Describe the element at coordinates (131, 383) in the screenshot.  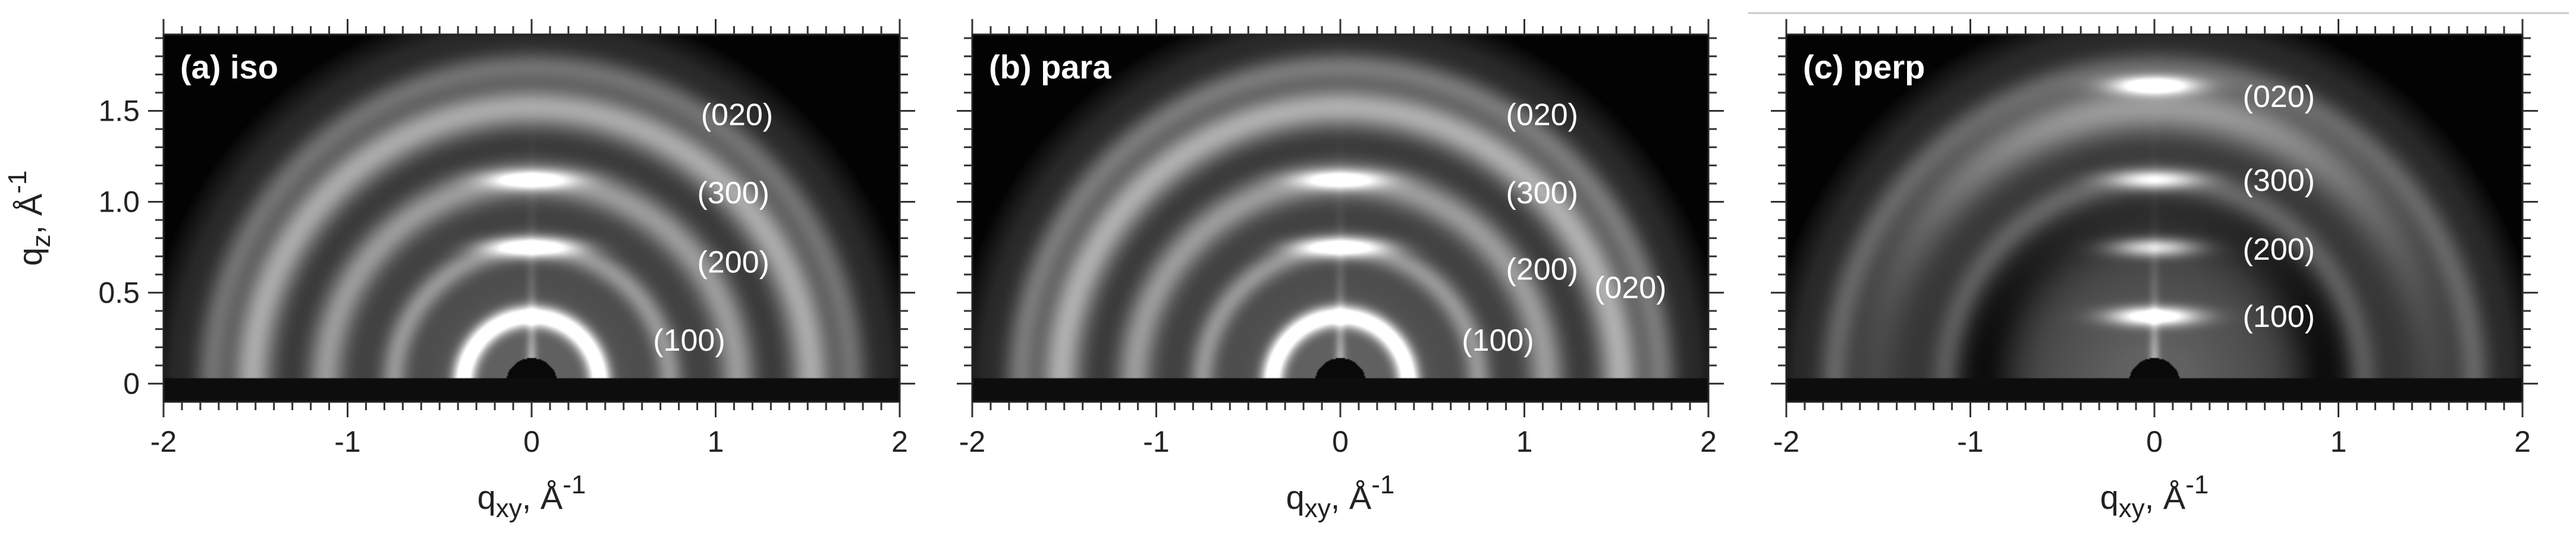
I see `y-tick-label: 0` at that location.